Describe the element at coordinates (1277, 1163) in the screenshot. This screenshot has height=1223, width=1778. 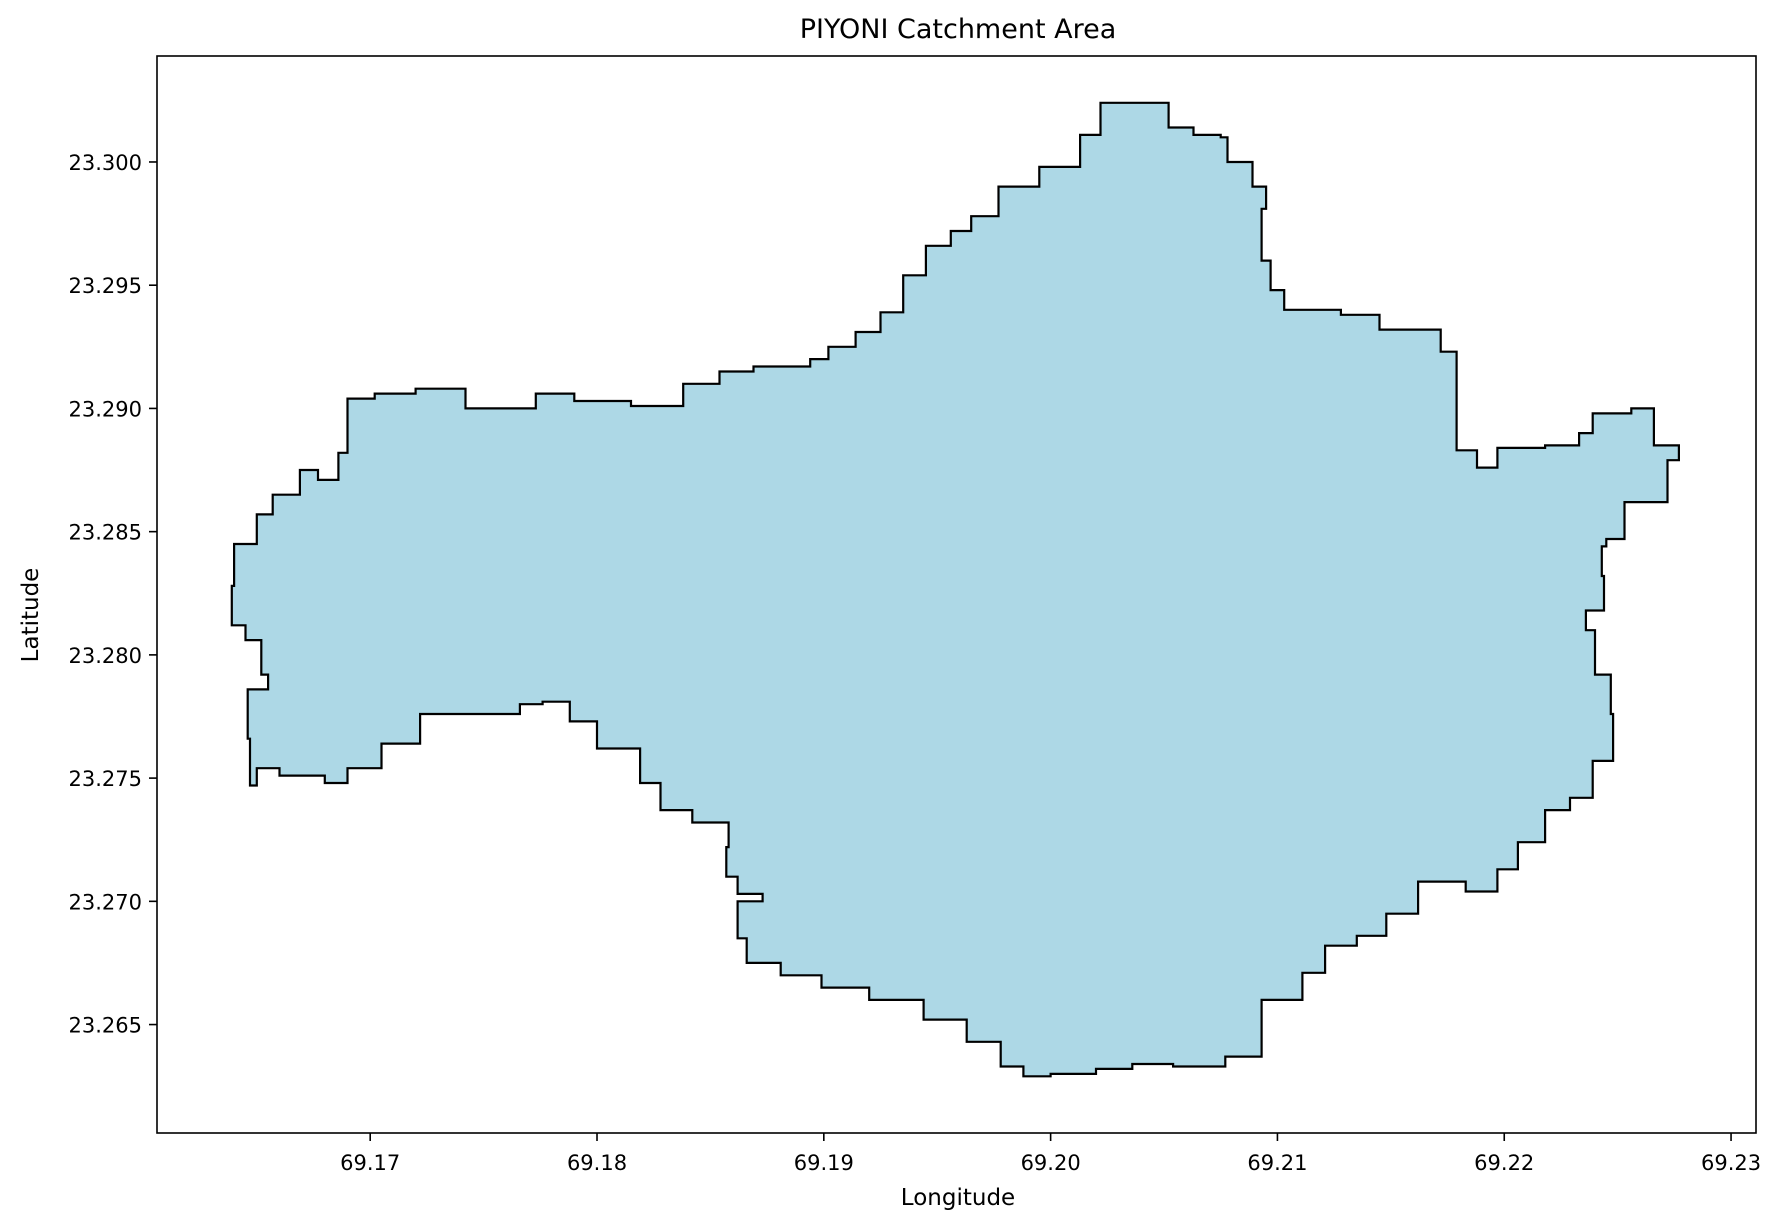
I see `x-tick-label: 69.21` at that location.